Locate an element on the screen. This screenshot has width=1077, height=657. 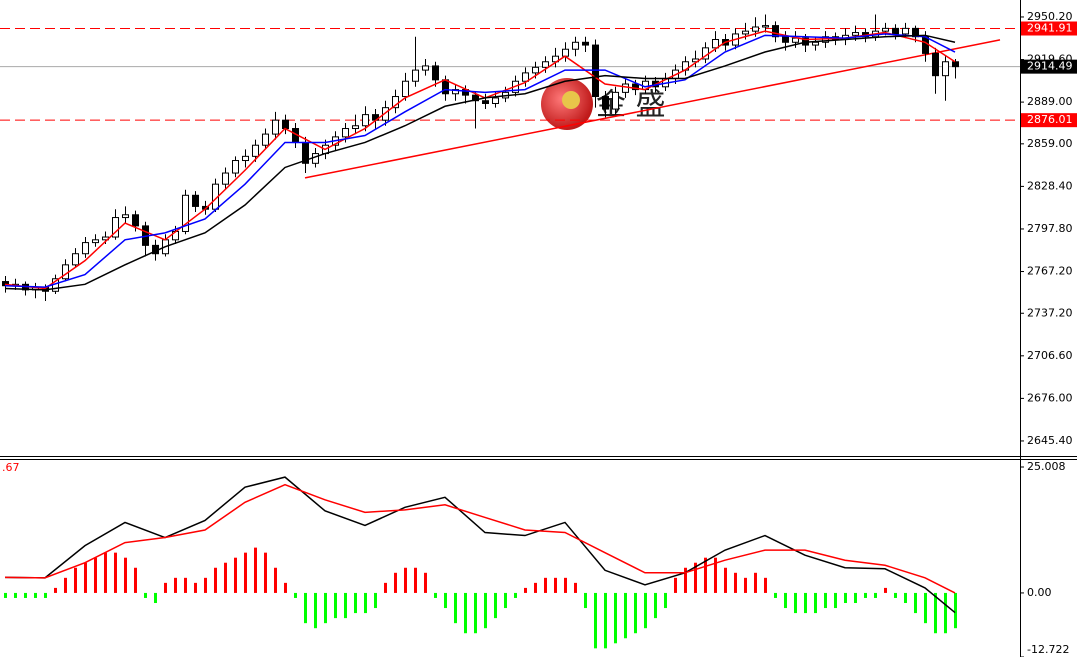
y-tick-label: 2859.00 is located at coordinates (1050, 143).